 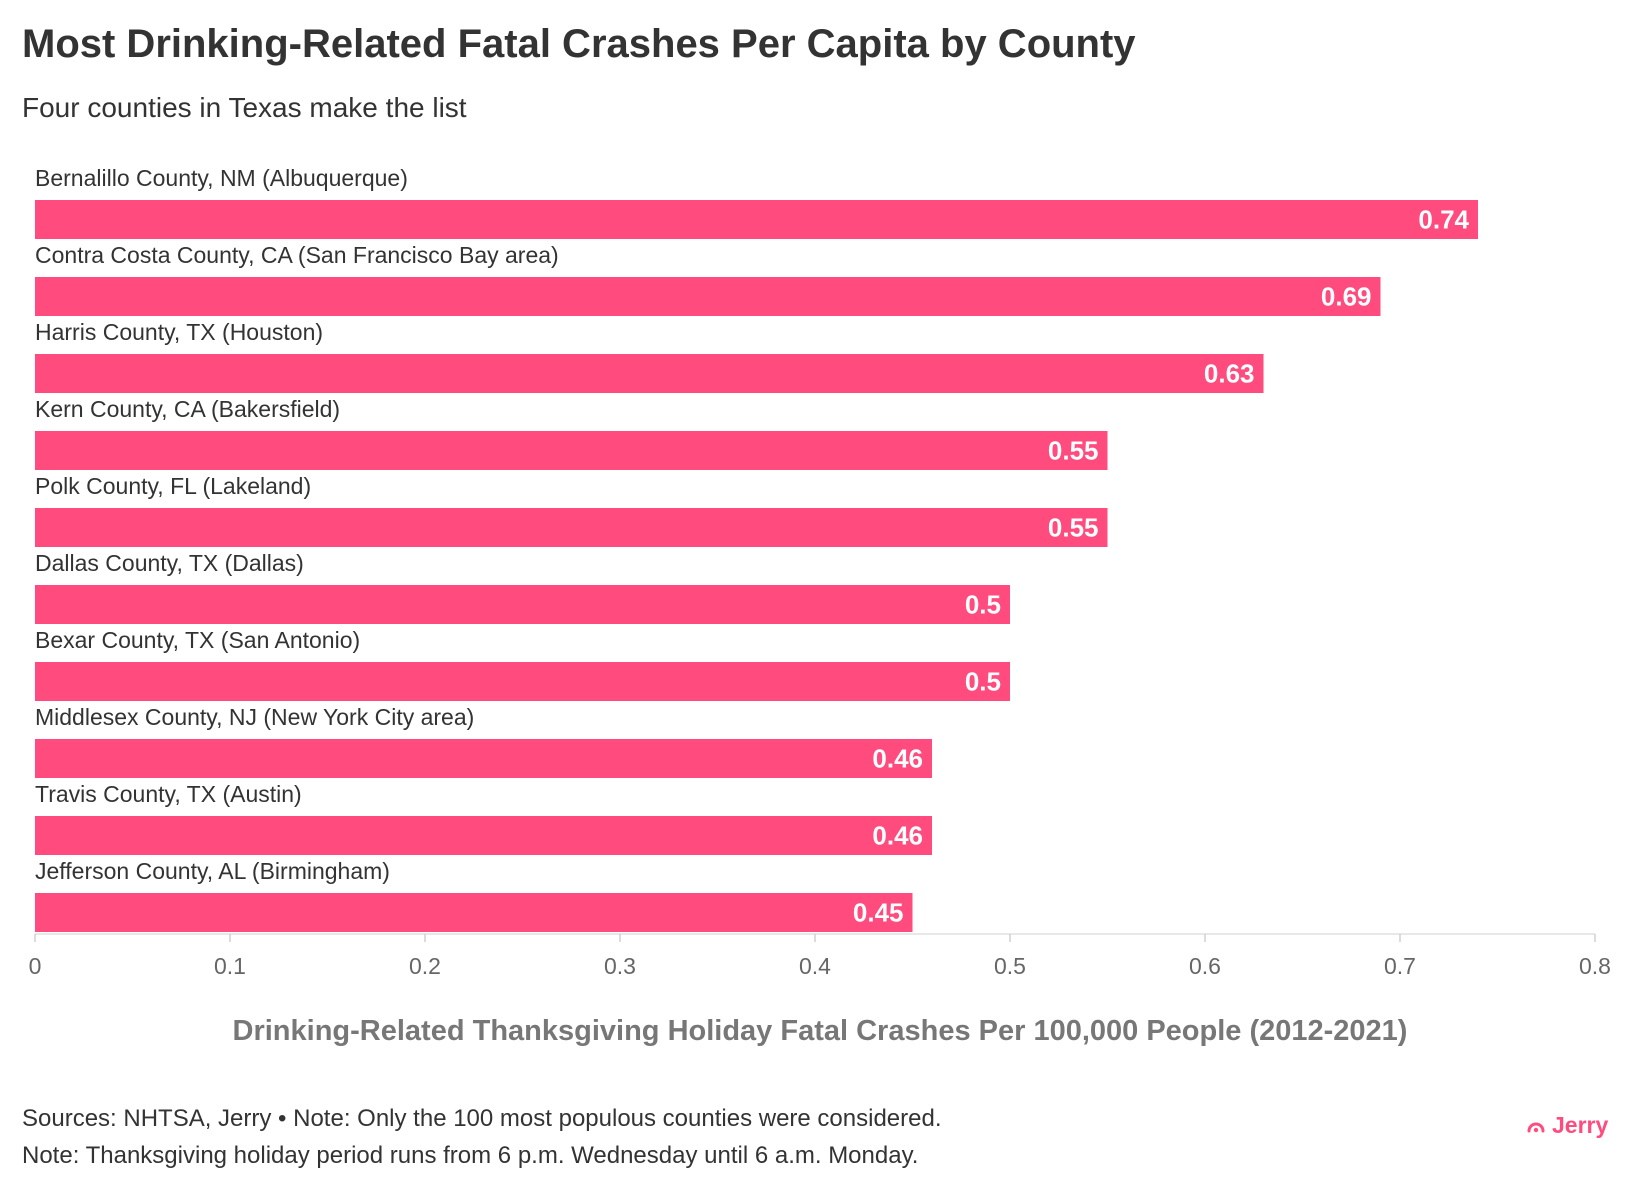 What do you see at coordinates (1536, 1127) in the screenshot?
I see `jerry-logo-icon` at bounding box center [1536, 1127].